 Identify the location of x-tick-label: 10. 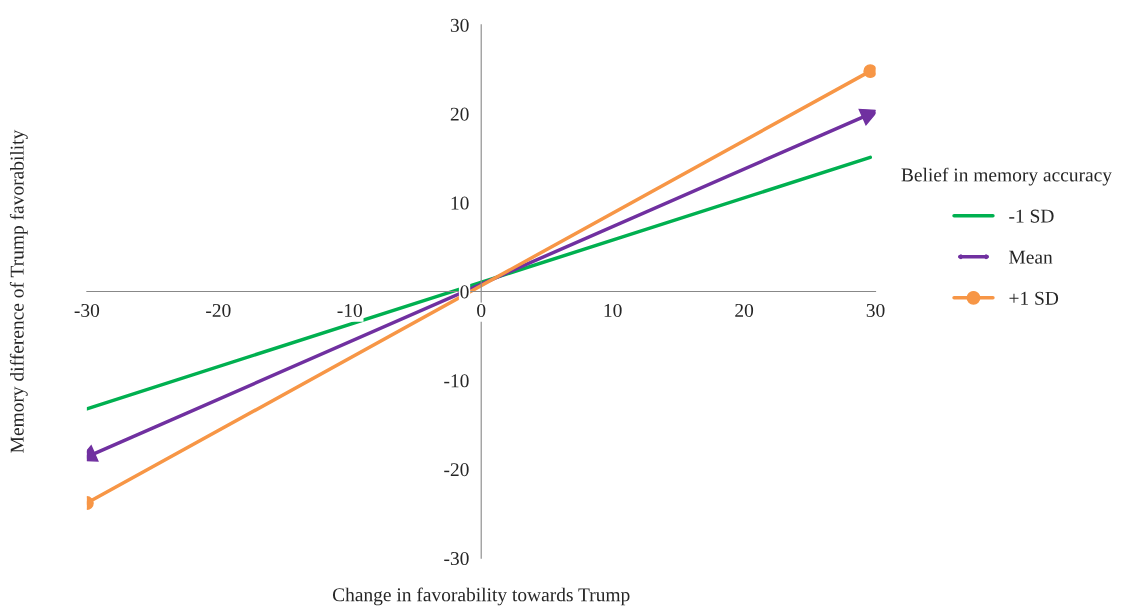
(613, 310).